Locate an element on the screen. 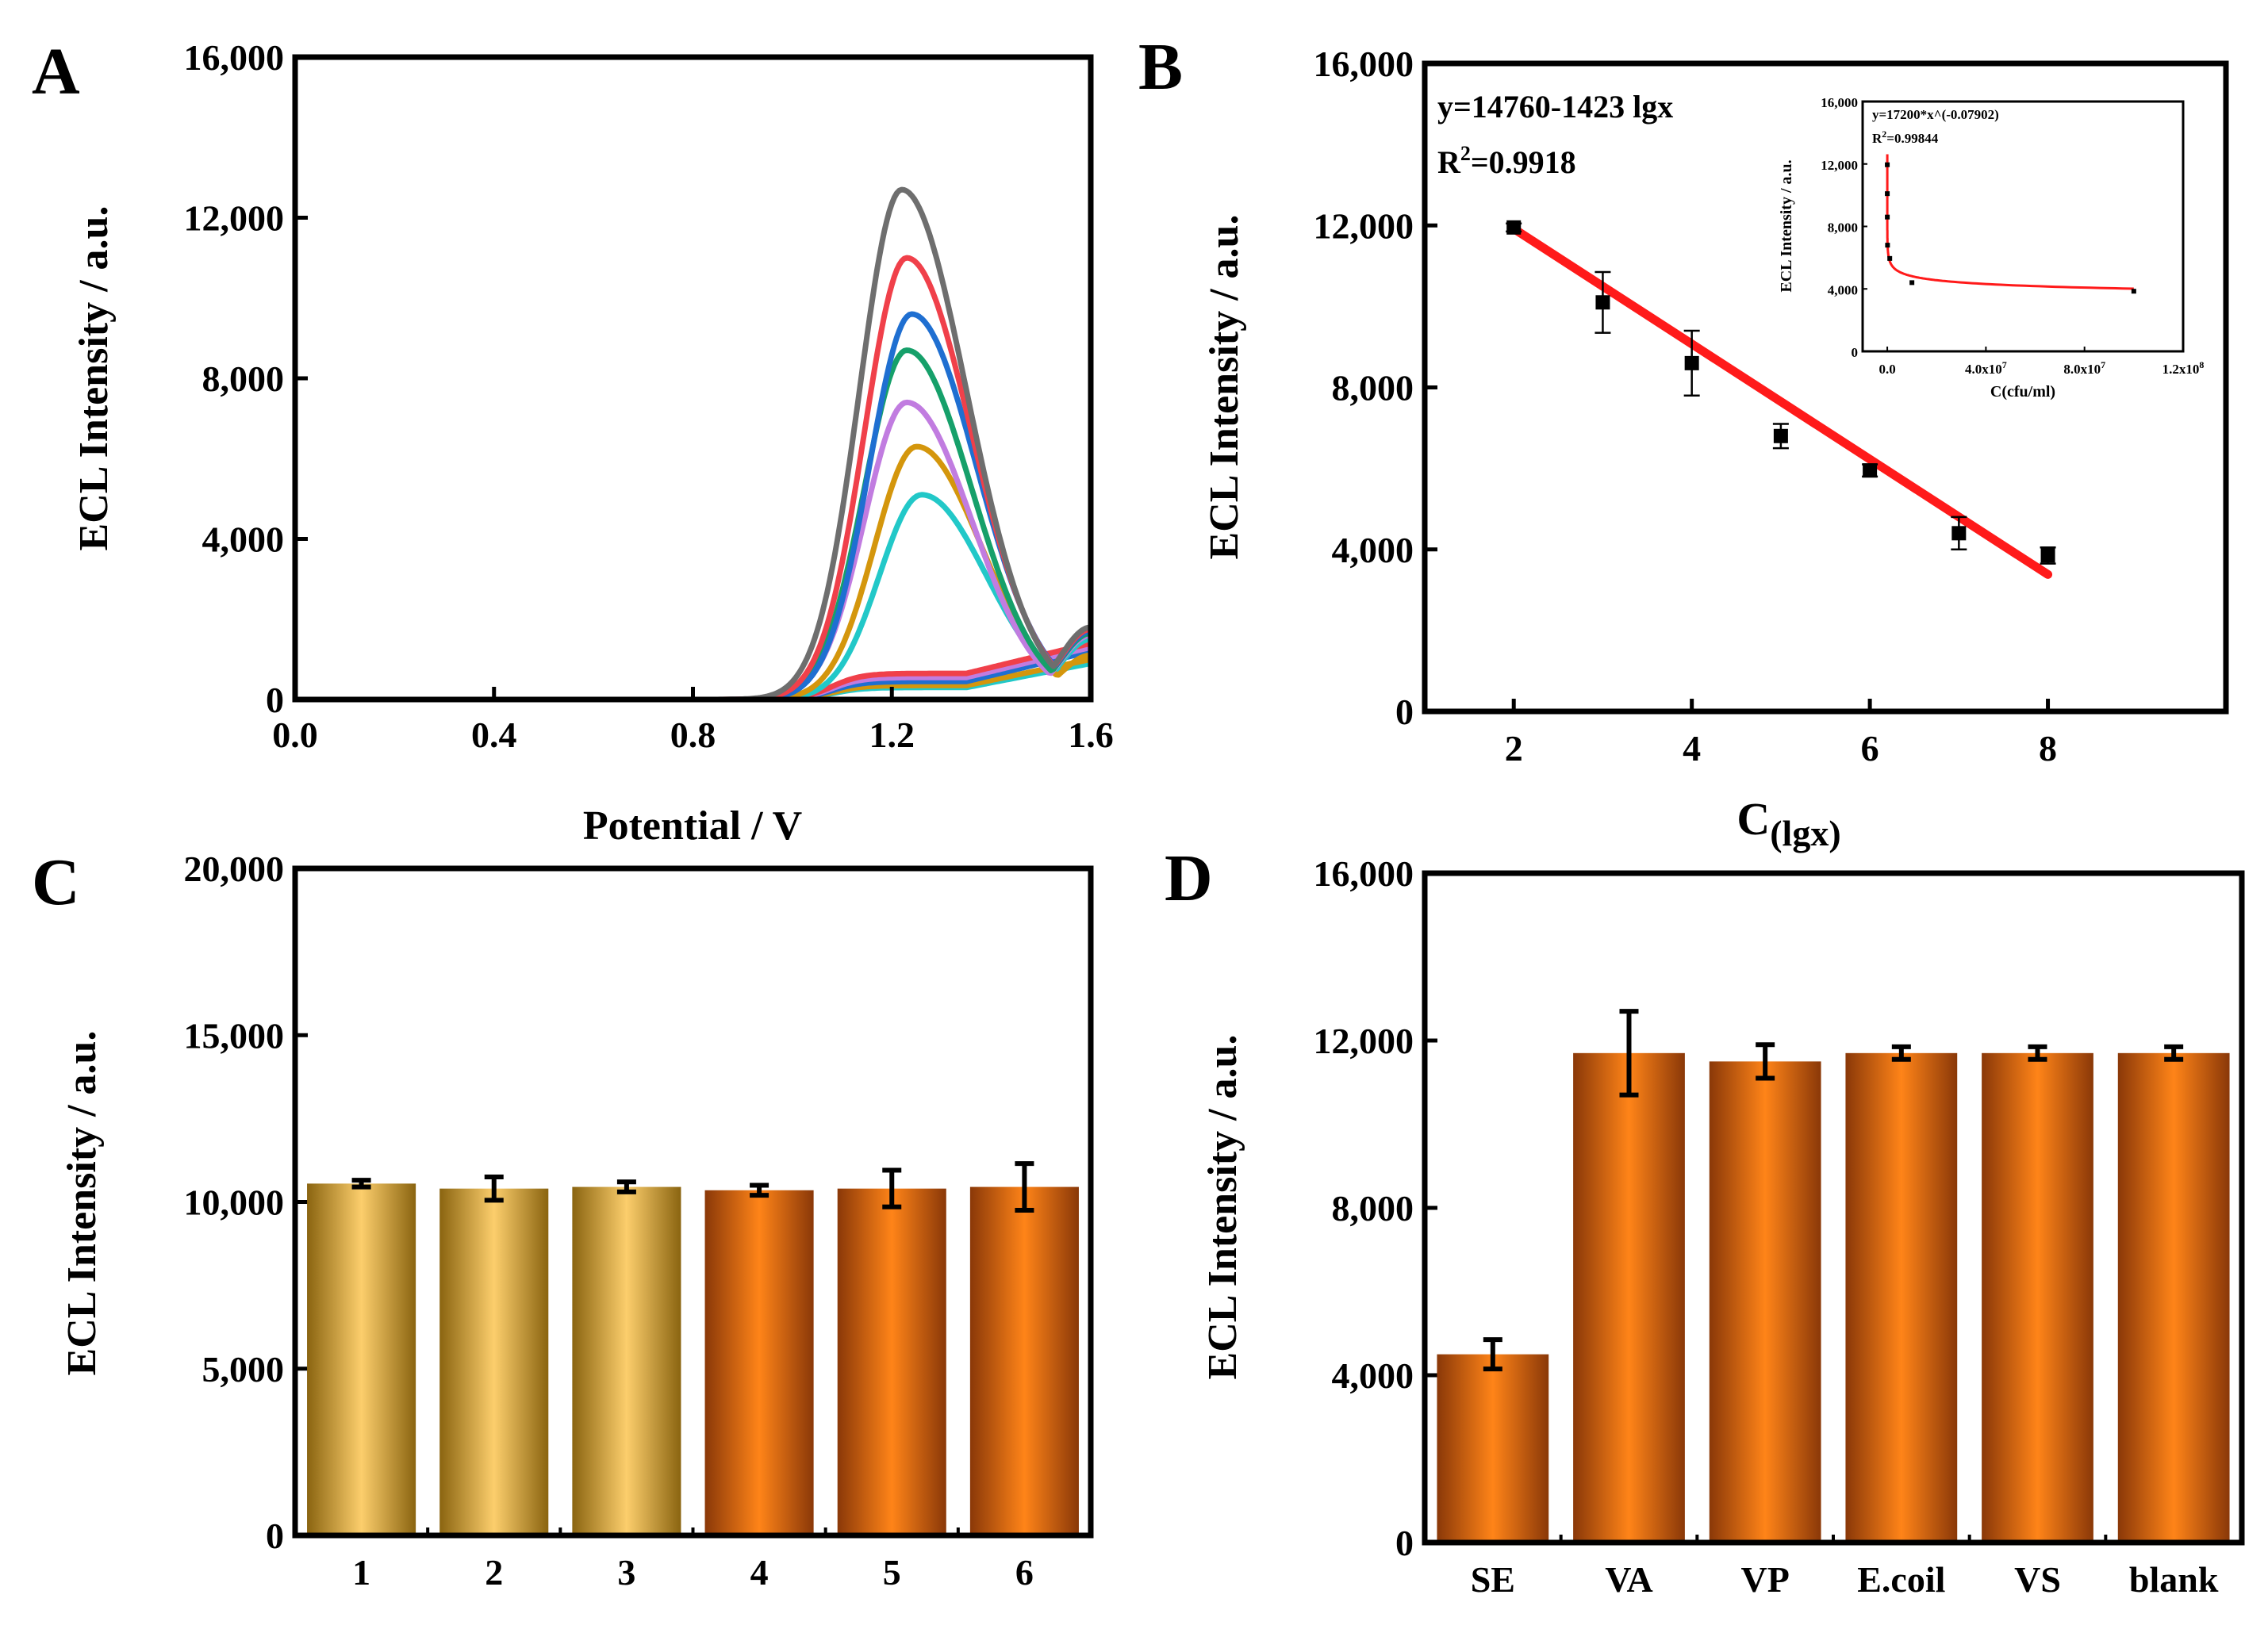 The image size is (2268, 1629). panel-d-category-label: E.coil is located at coordinates (1901, 1579).